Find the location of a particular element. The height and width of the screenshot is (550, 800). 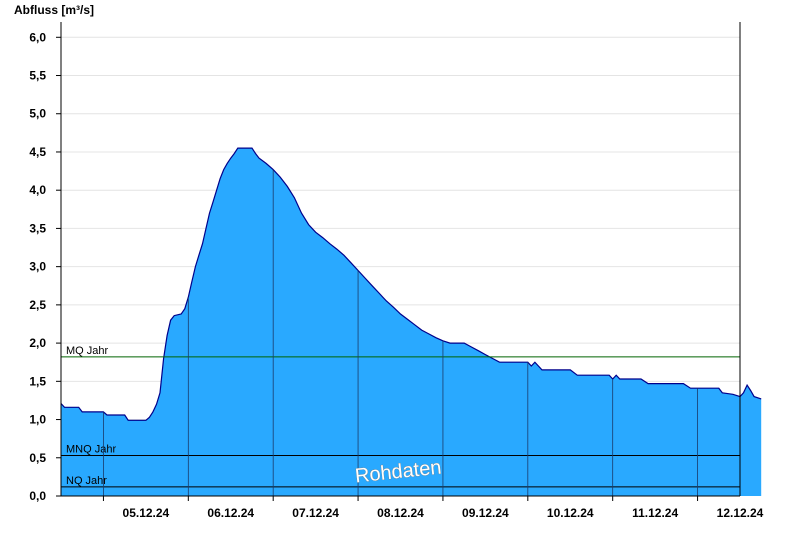

y-tick-label: 2,5 is located at coordinates (37, 305).